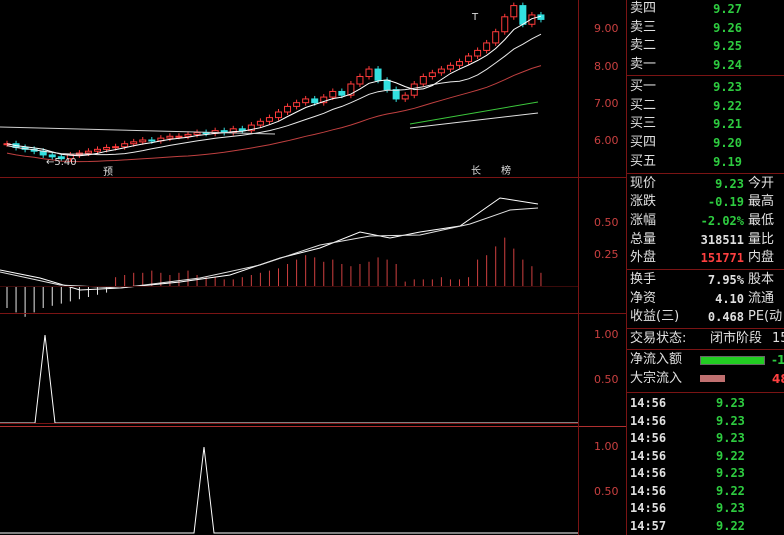 Image resolution: width=784 pixels, height=535 pixels. Describe the element at coordinates (269, 248) in the screenshot. I see `indicator-line` at that location.